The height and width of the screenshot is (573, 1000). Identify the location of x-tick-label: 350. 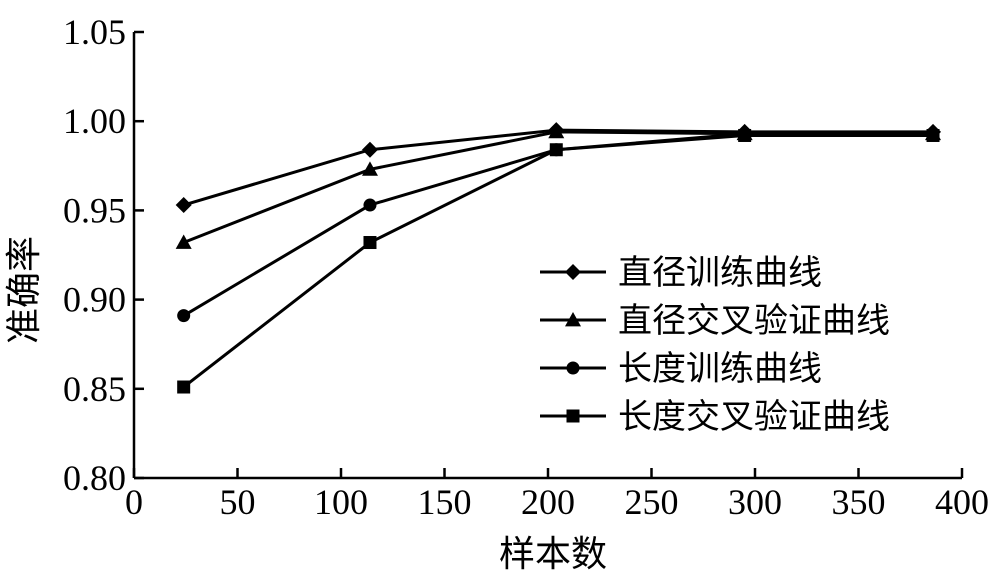
(859, 502).